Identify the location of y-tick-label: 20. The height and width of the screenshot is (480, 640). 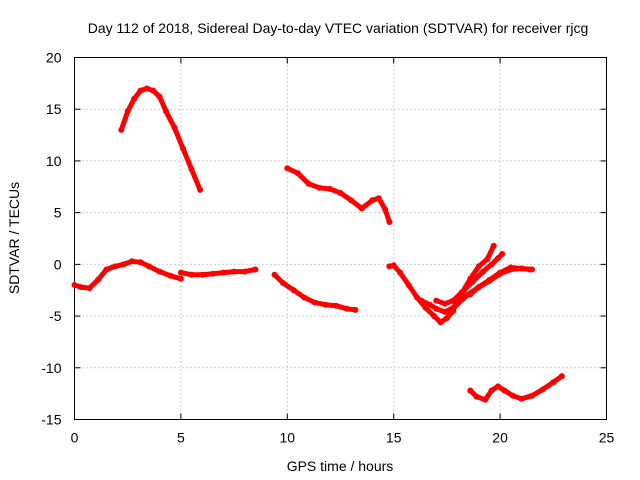
(54, 58).